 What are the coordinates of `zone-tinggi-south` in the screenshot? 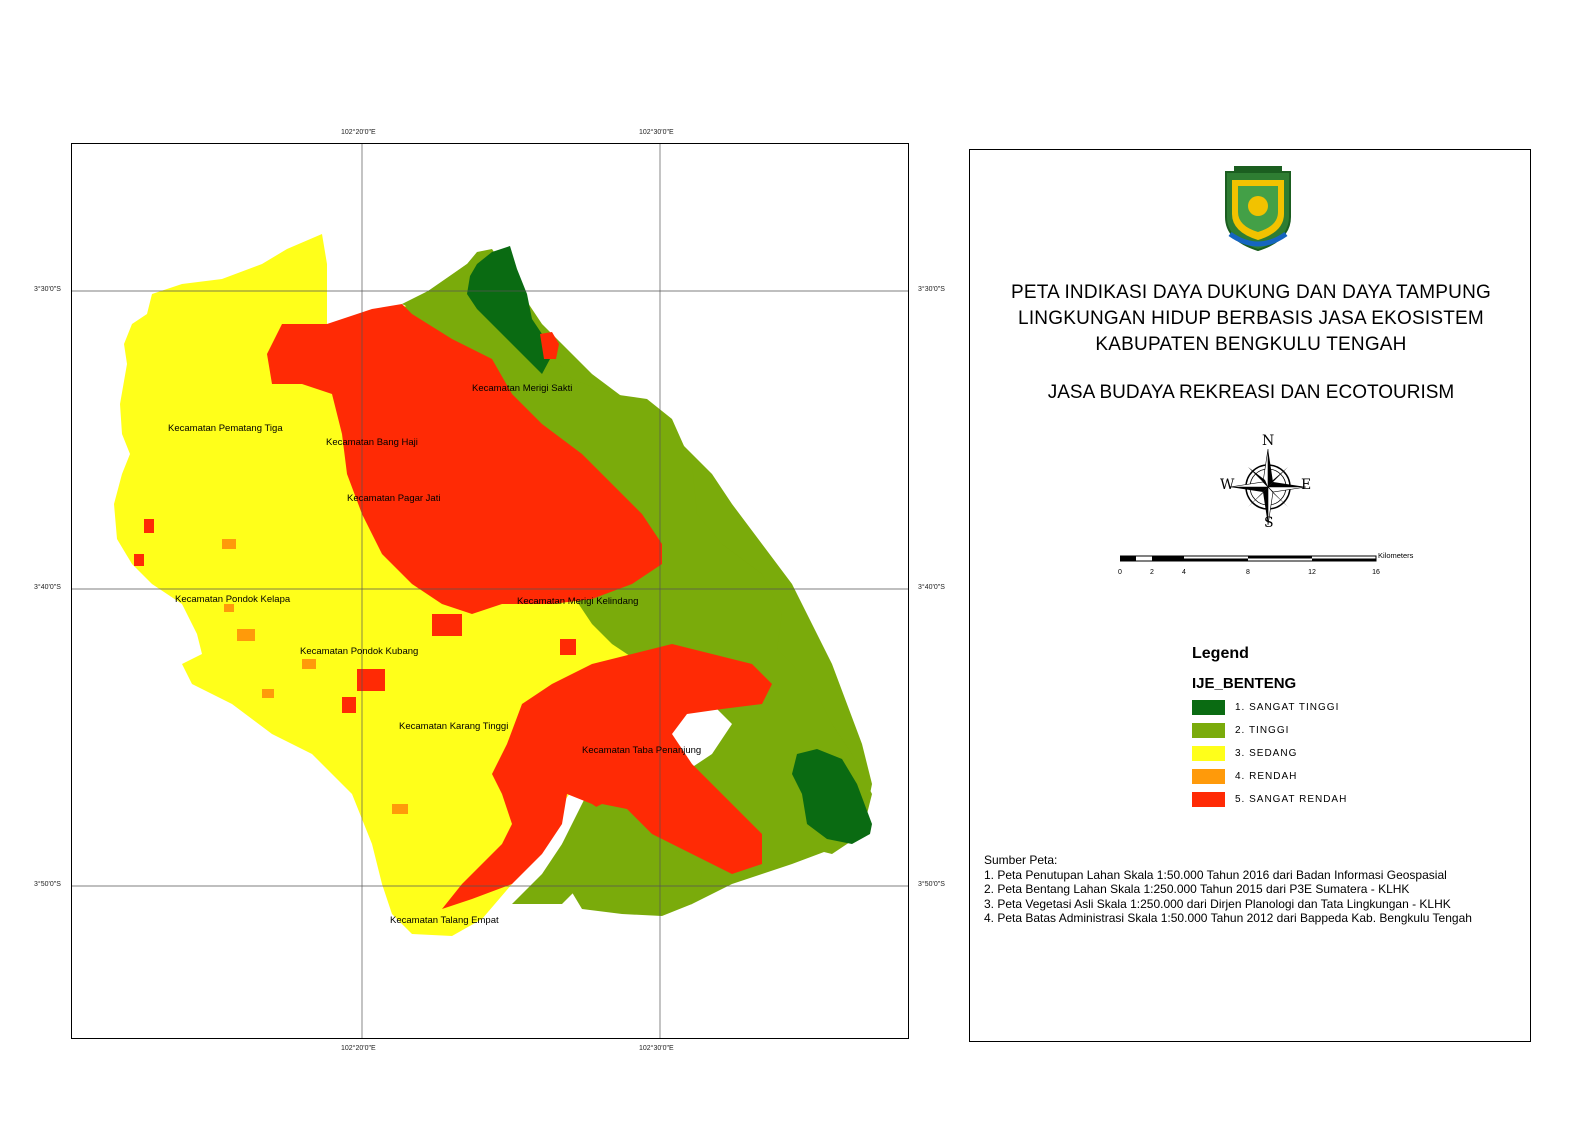 It's located at (634, 860).